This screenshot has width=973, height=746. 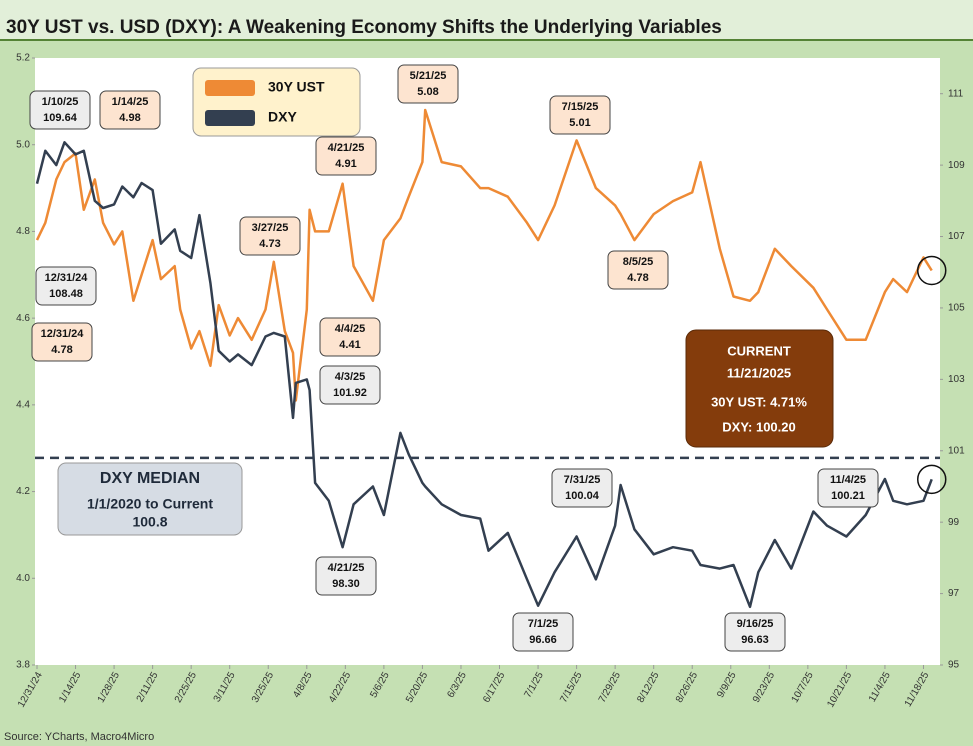 I want to click on annotation-text: 100.21, so click(x=848, y=496).